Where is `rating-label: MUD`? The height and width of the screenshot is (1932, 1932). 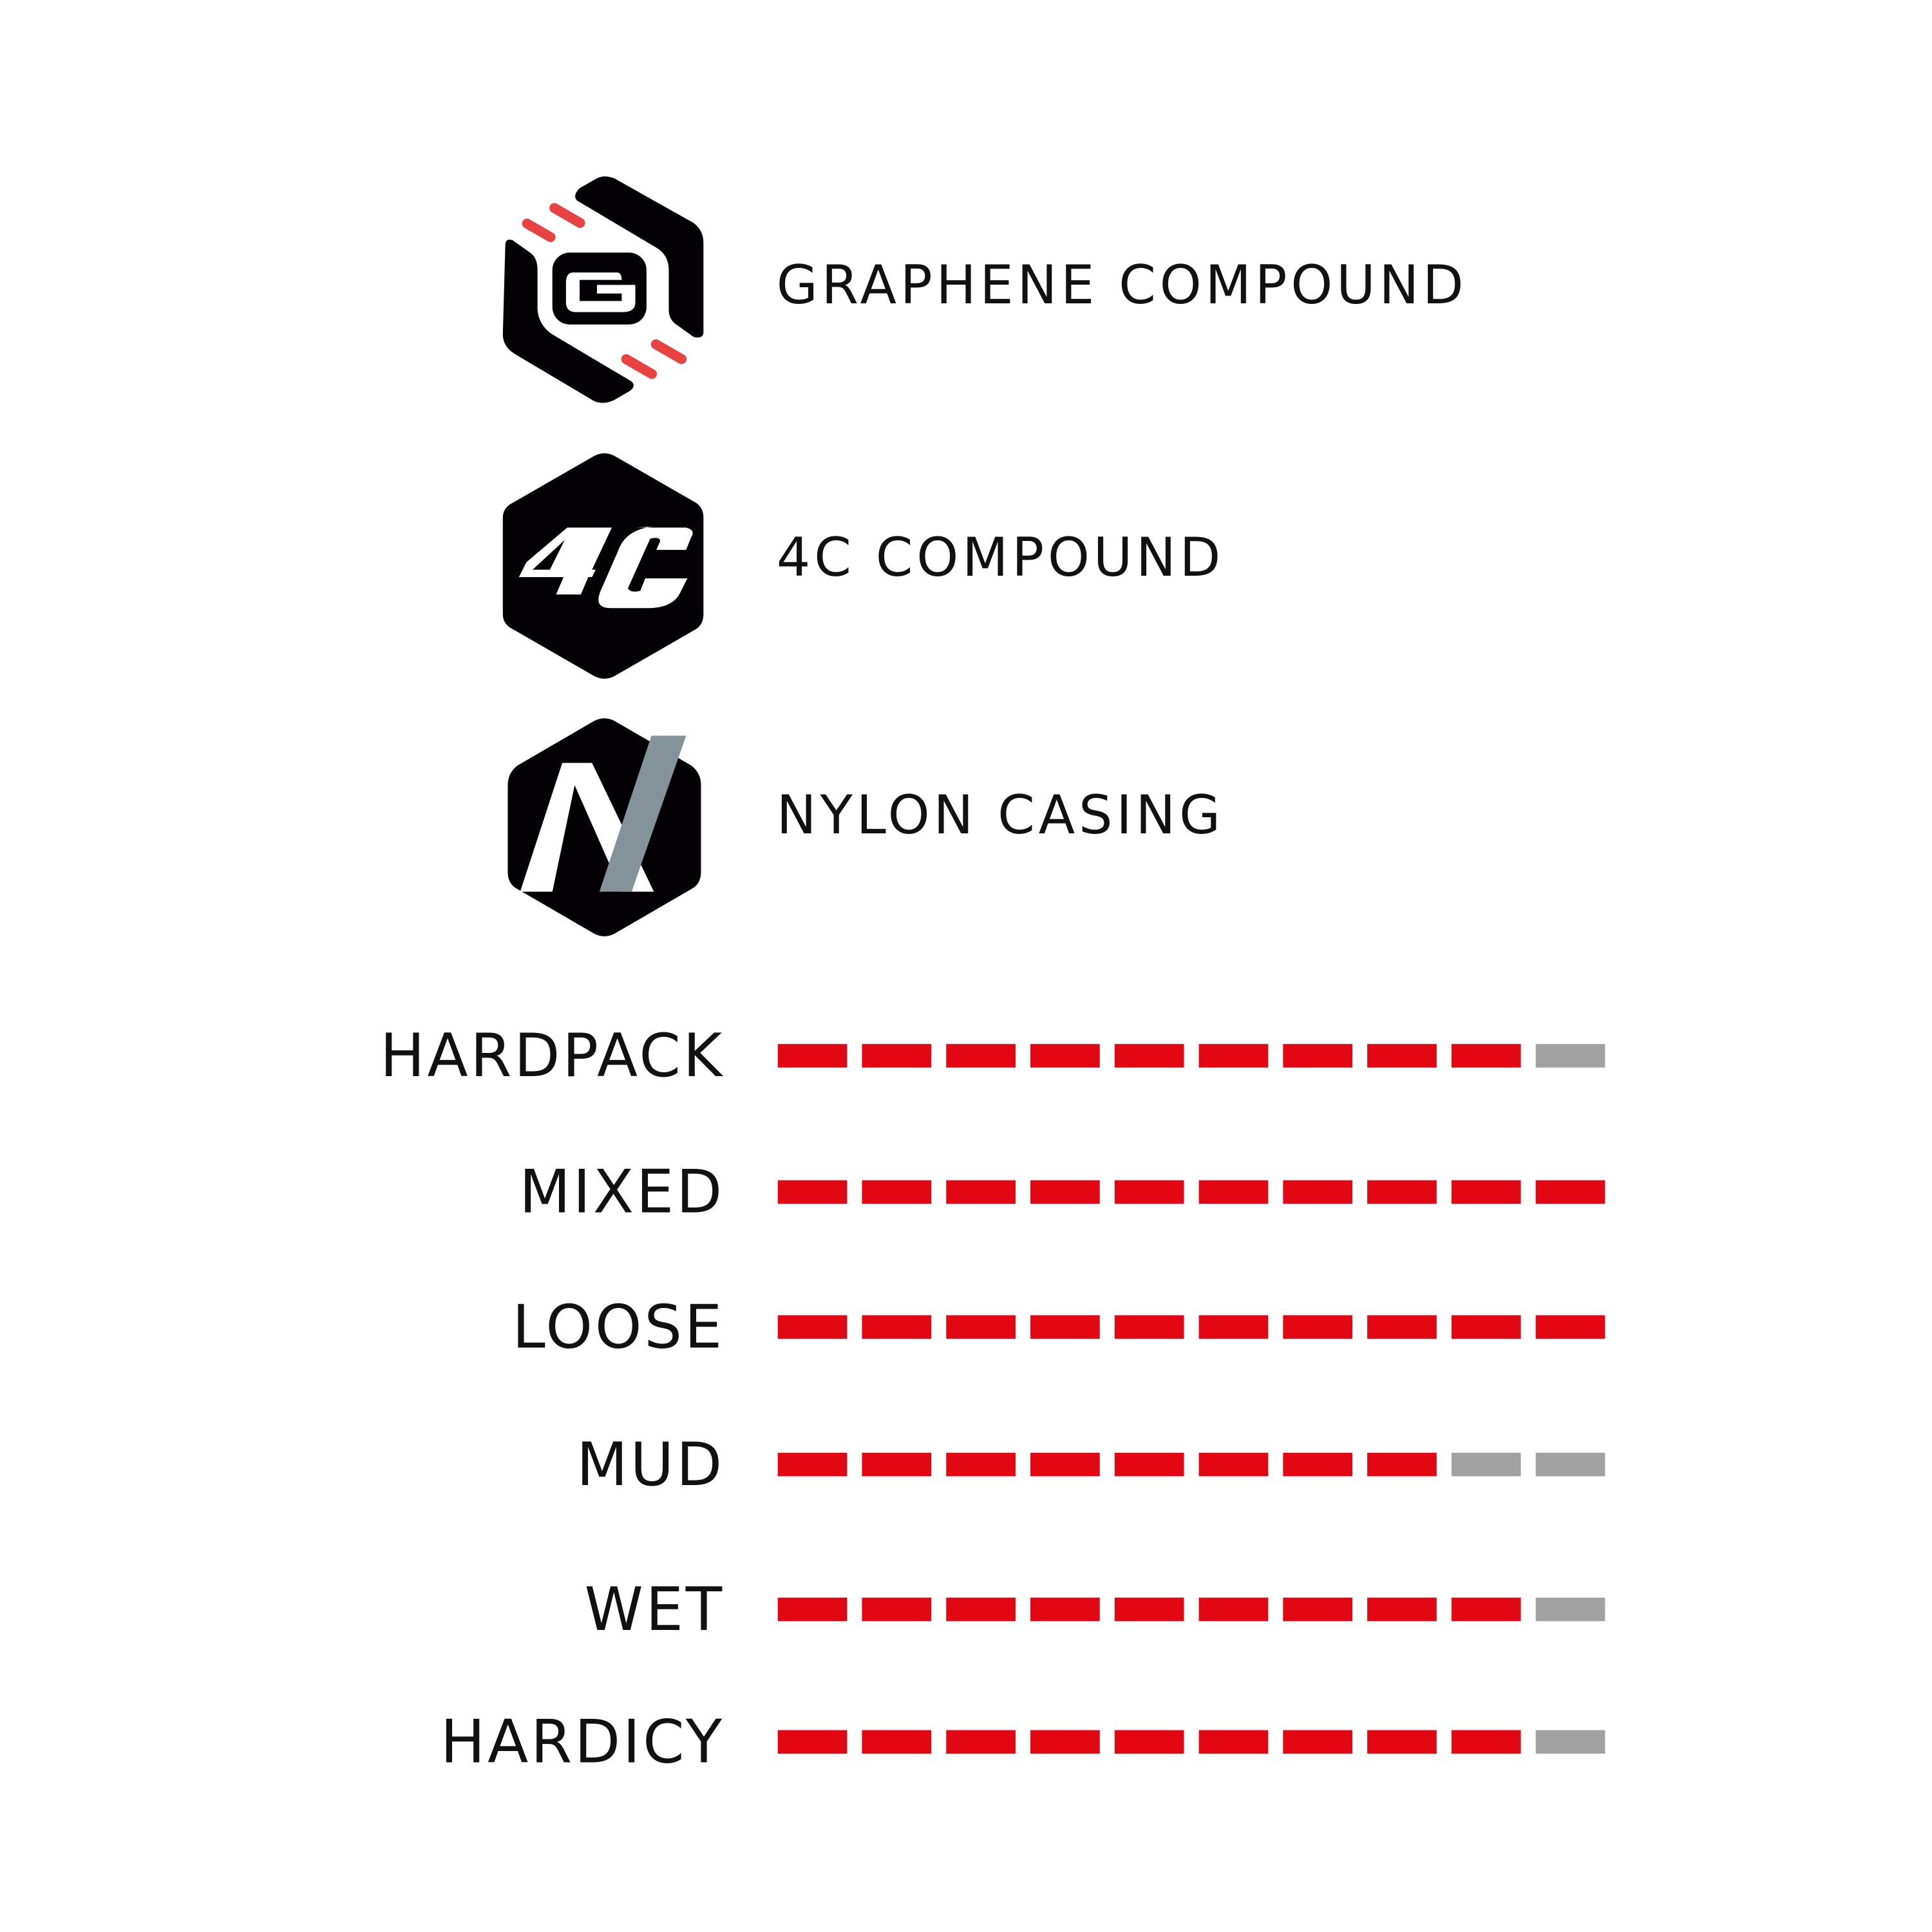
rating-label: MUD is located at coordinates (651, 1465).